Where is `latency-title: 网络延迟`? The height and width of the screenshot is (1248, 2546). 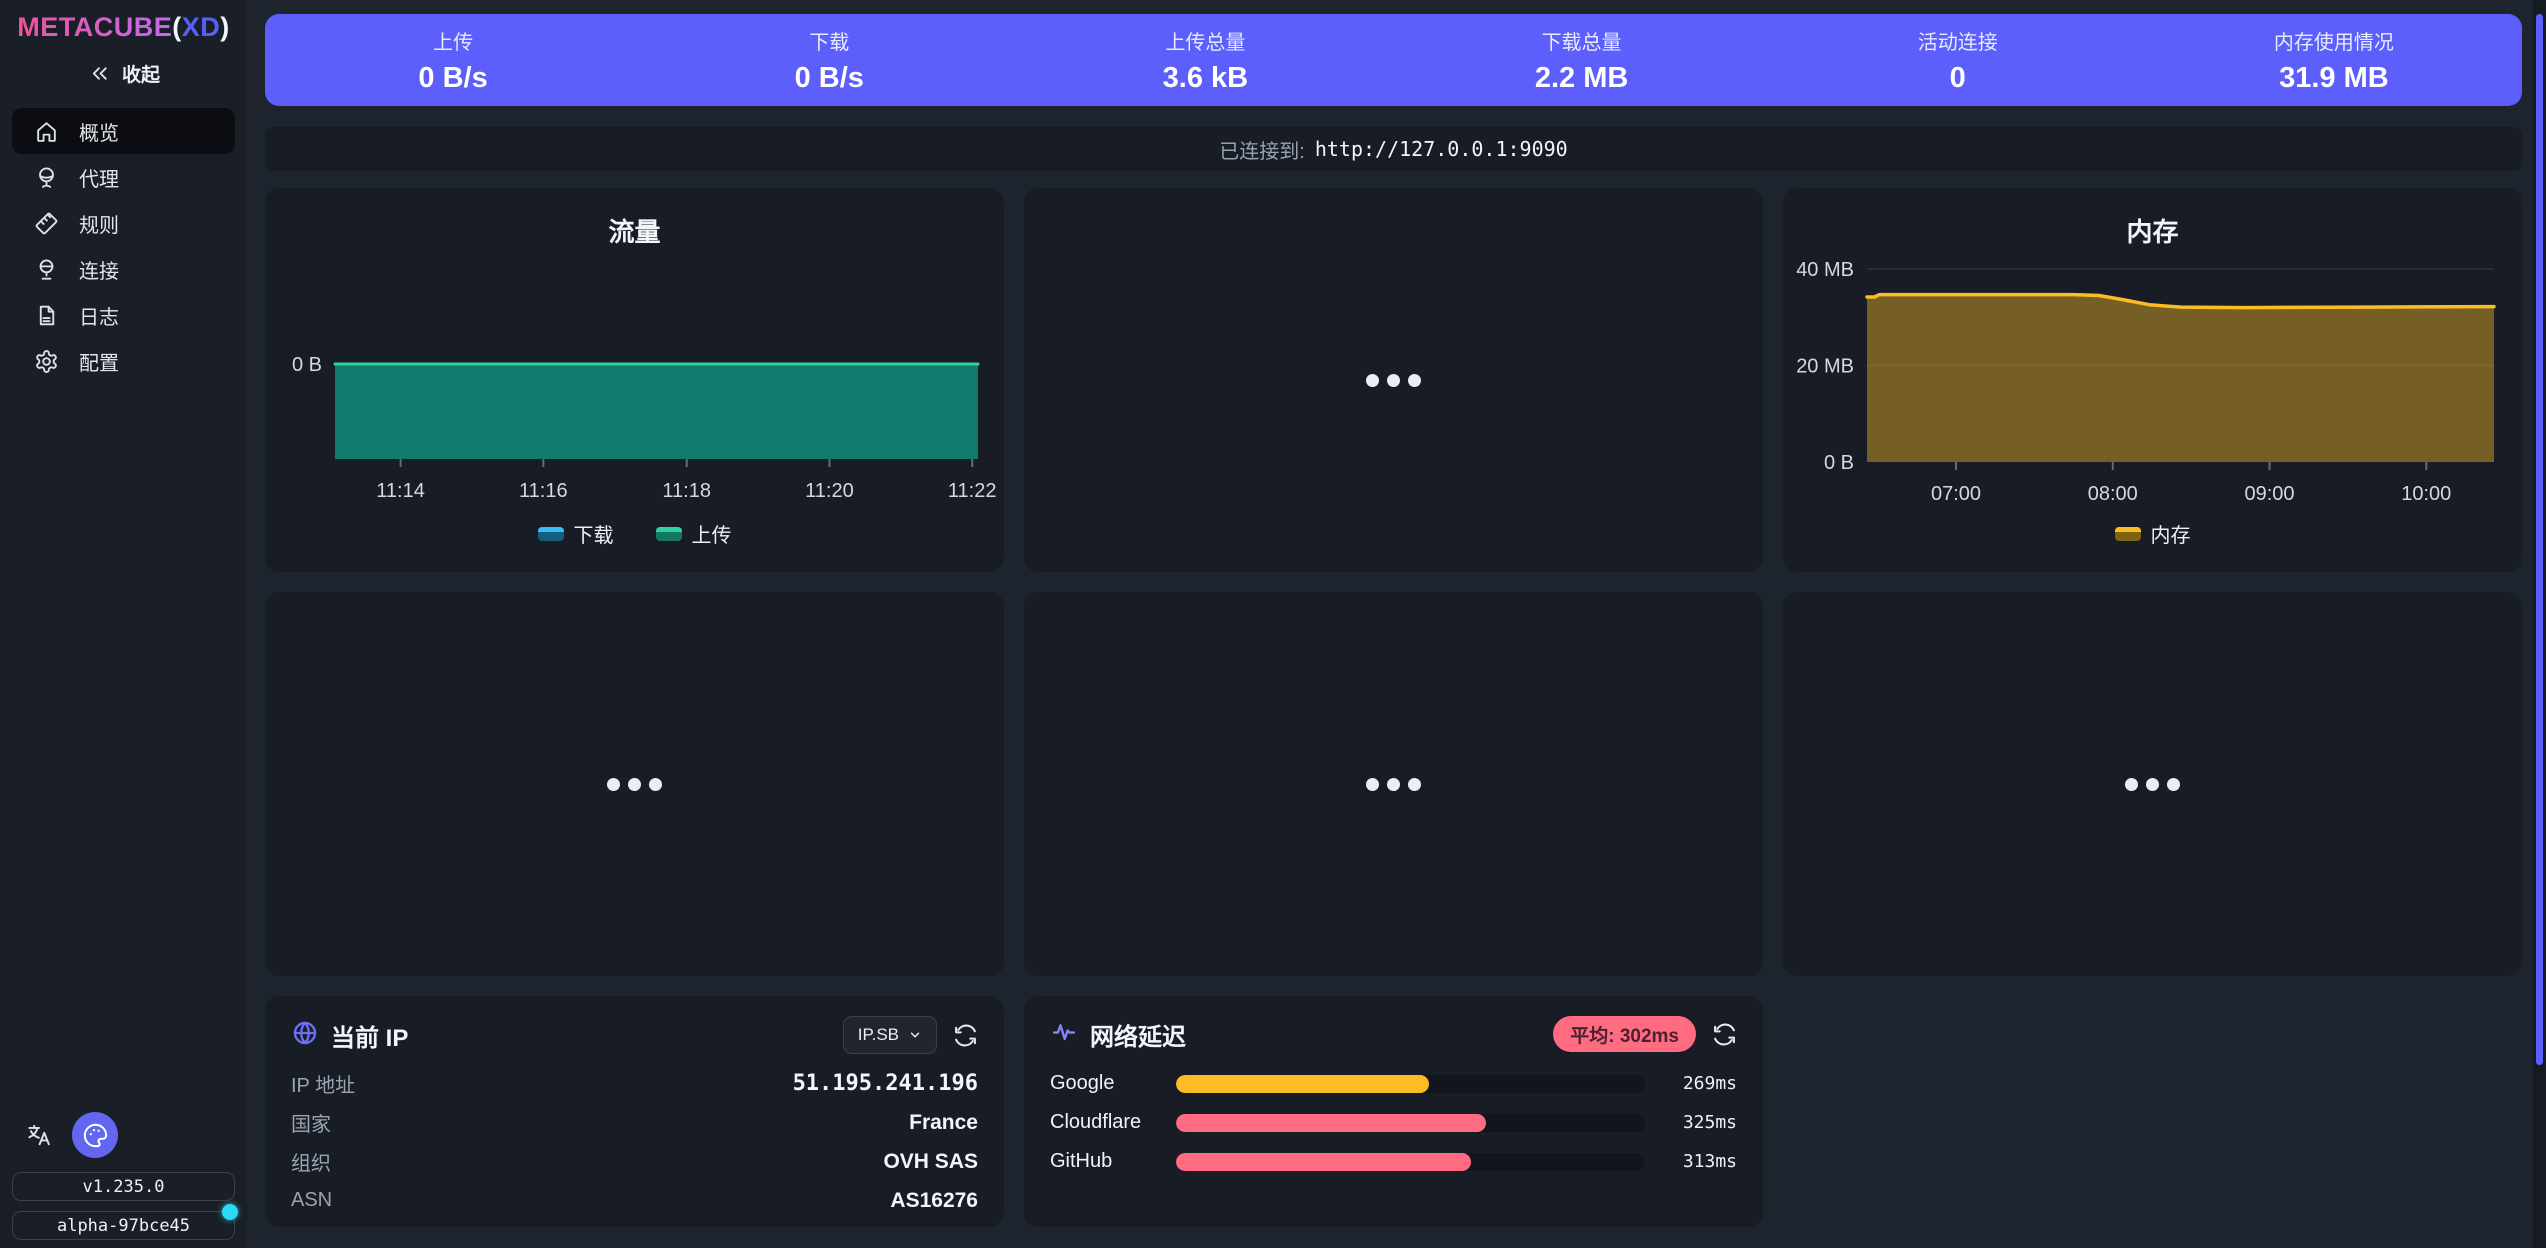 latency-title: 网络延迟 is located at coordinates (1138, 1037).